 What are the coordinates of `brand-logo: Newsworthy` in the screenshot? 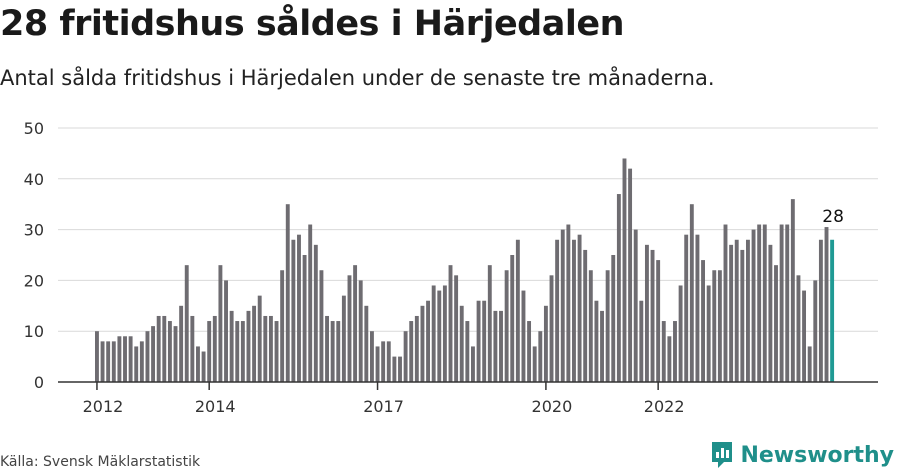 It's located at (802, 455).